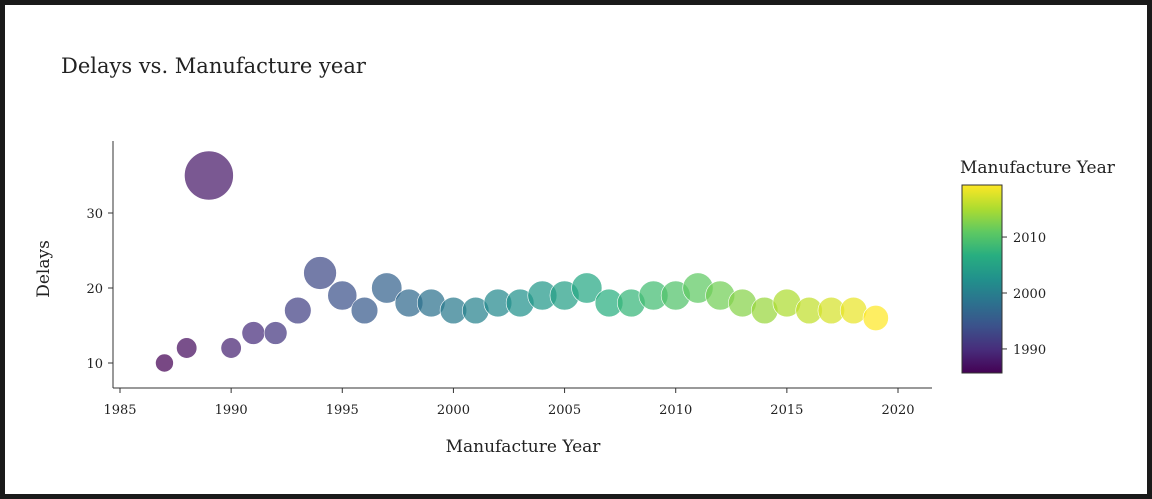  I want to click on x-tick-label: 2020, so click(897, 410).